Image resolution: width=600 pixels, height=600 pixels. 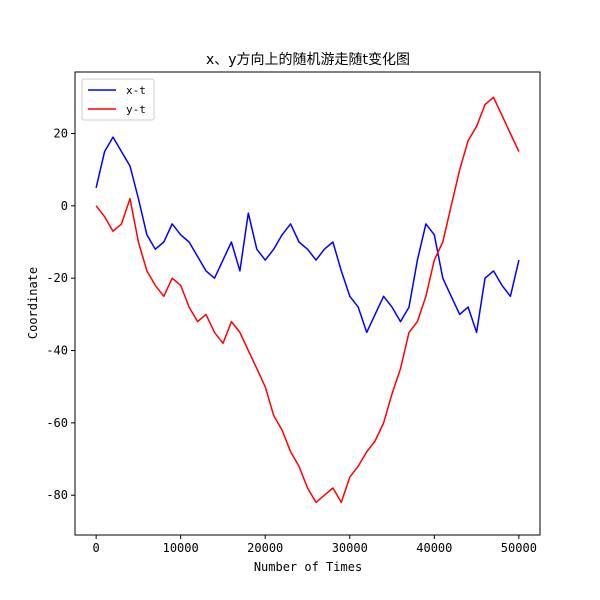 What do you see at coordinates (136, 109) in the screenshot?
I see `legend-label: y-t` at bounding box center [136, 109].